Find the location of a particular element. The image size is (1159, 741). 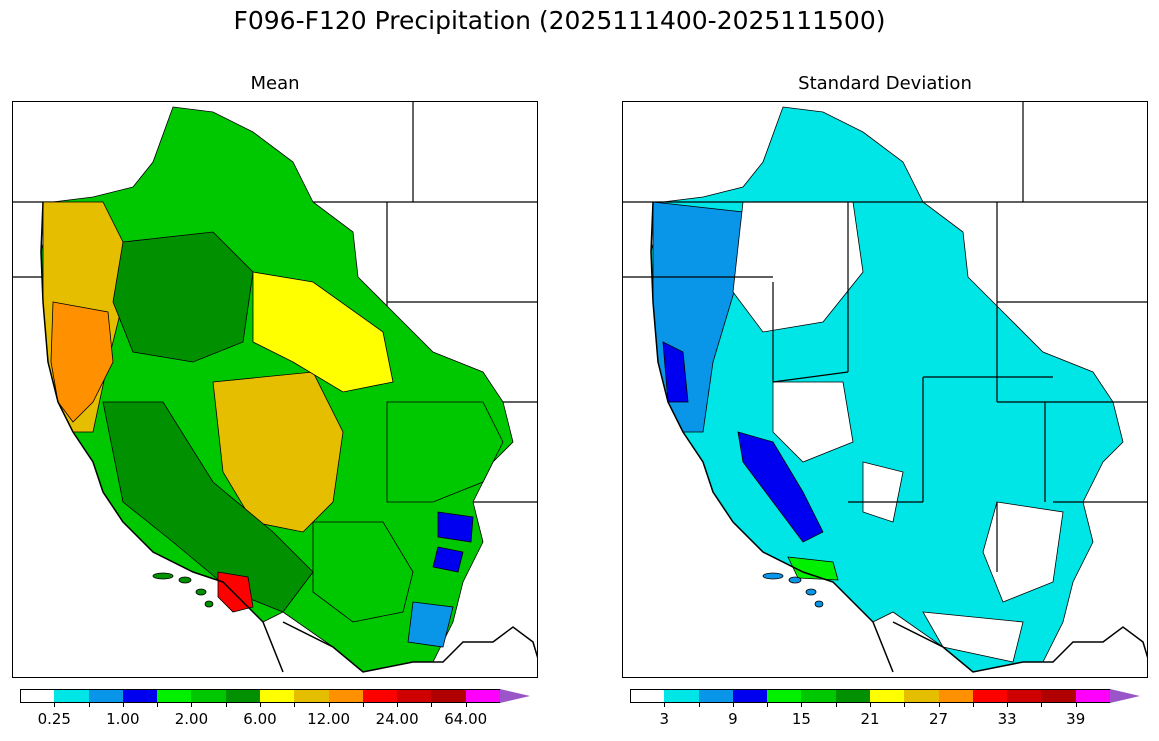

region-utah is located at coordinates (323, 332).